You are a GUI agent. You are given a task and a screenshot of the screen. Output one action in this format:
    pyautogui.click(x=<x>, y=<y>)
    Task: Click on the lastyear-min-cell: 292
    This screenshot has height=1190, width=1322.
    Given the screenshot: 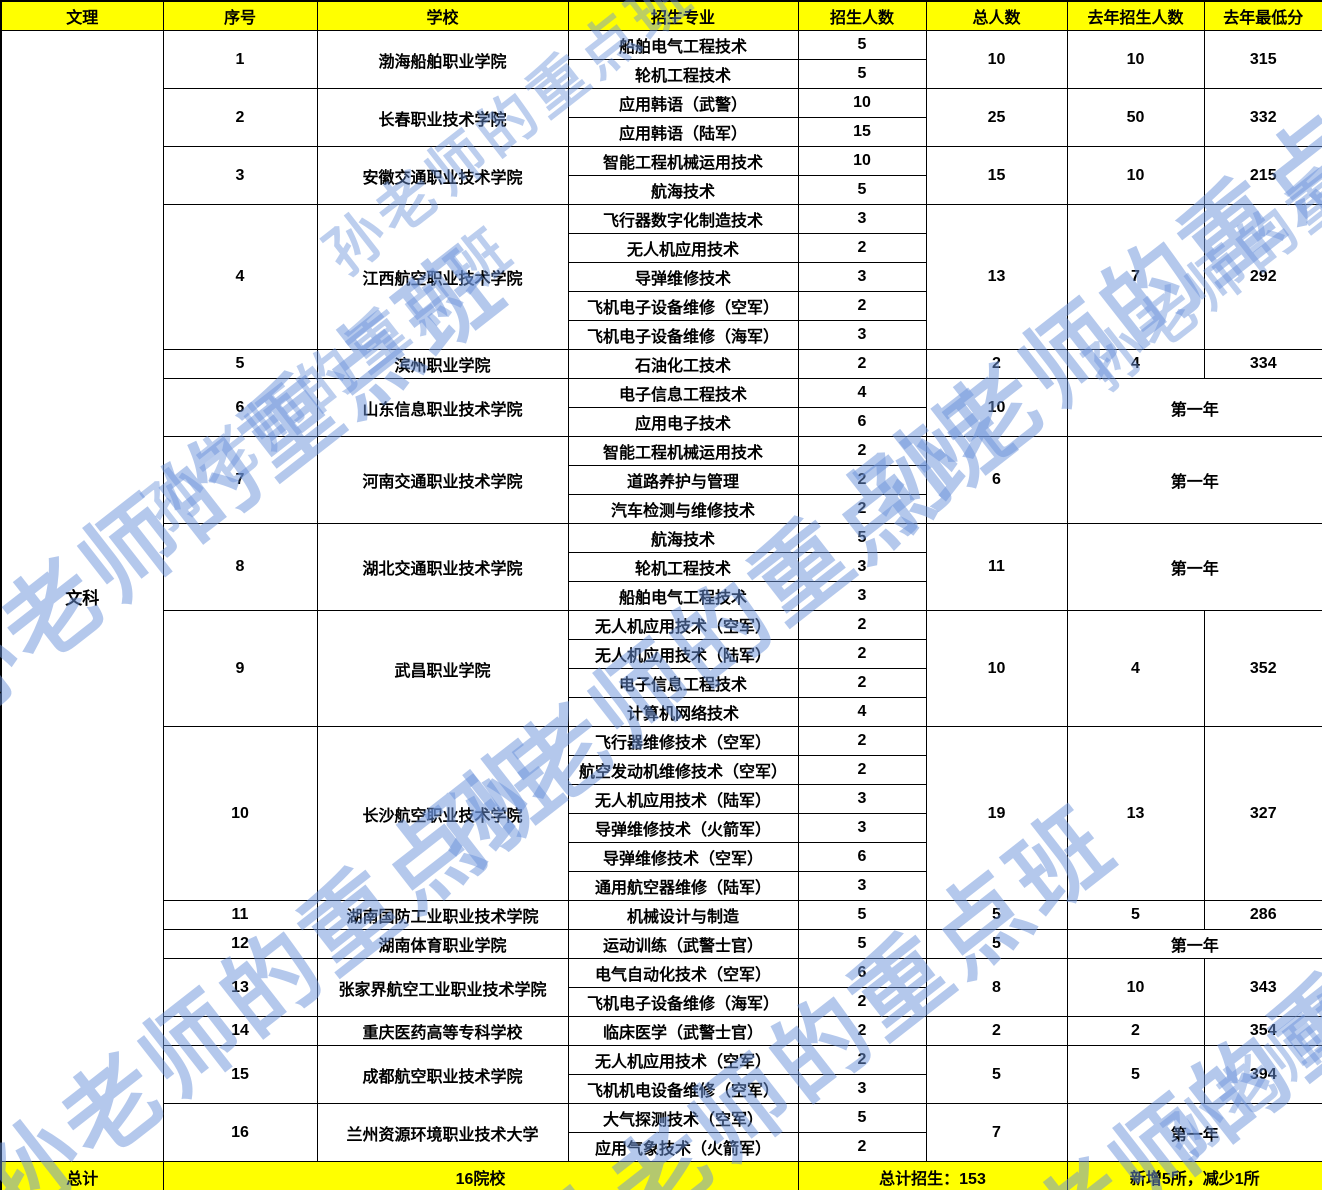 What is the action you would take?
    pyautogui.click(x=1262, y=277)
    